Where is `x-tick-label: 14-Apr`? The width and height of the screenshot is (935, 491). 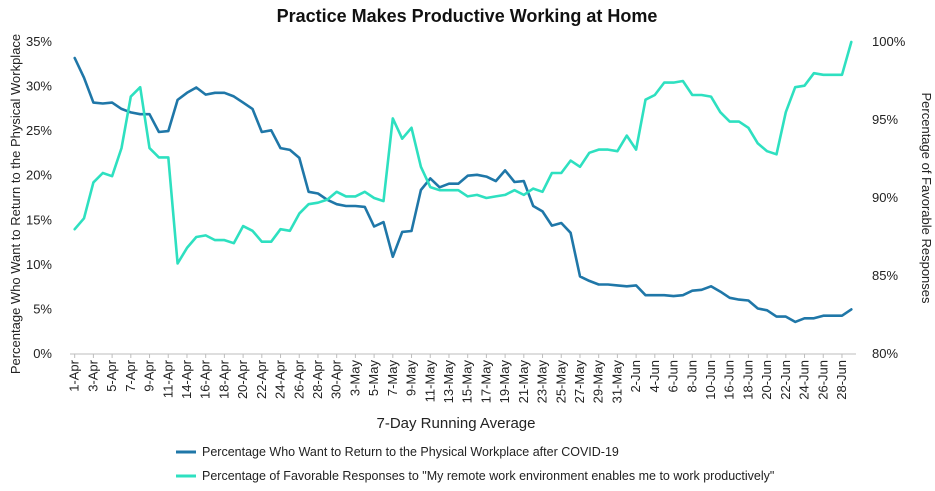 x-tick-label: 14-Apr is located at coordinates (186, 379).